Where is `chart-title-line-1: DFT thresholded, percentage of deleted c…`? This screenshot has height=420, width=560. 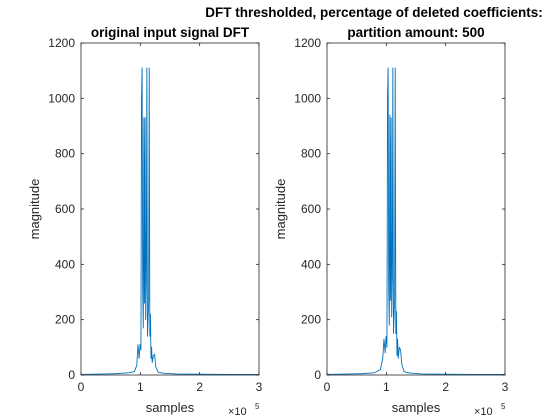
chart-title-line-1: DFT thresholded, percentage of deleted c… is located at coordinates (374, 12).